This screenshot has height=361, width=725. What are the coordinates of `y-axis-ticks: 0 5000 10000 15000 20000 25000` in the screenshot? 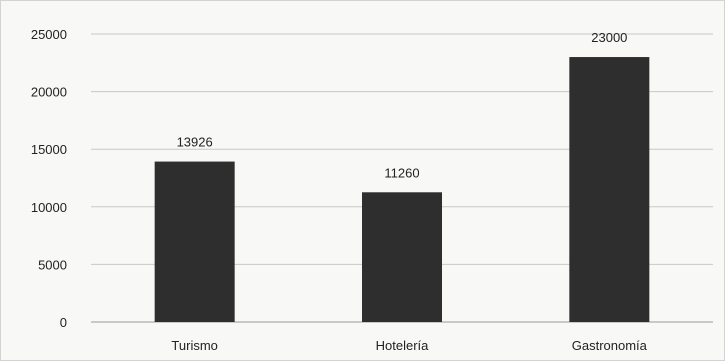 It's located at (49, 178).